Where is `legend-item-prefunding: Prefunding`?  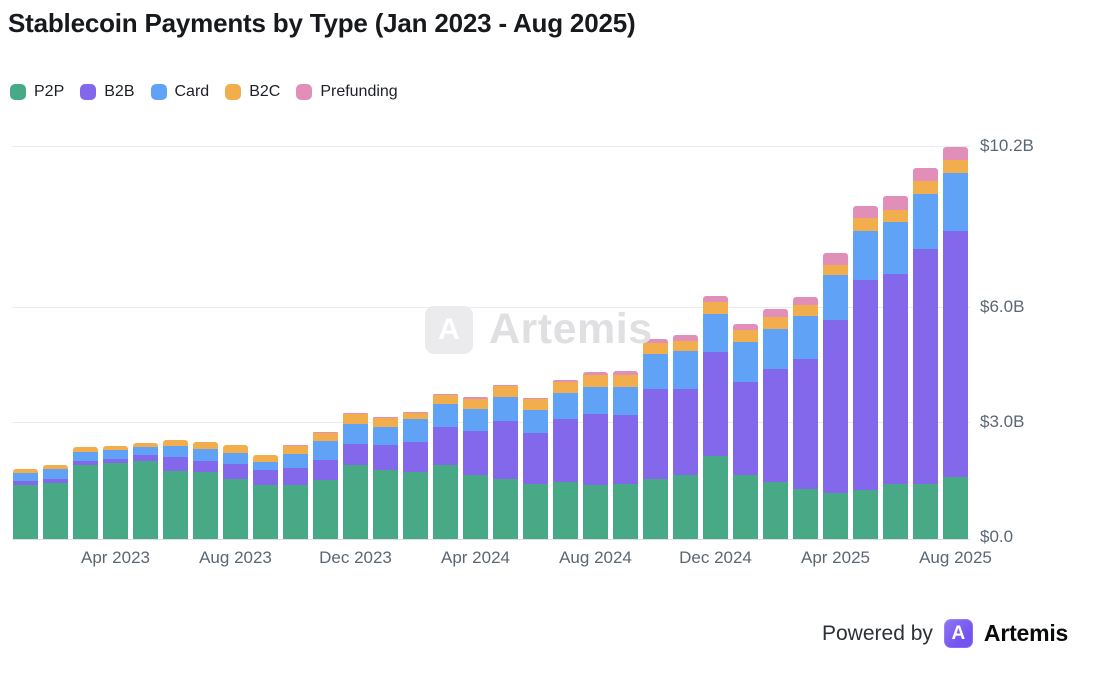 legend-item-prefunding: Prefunding is located at coordinates (347, 92).